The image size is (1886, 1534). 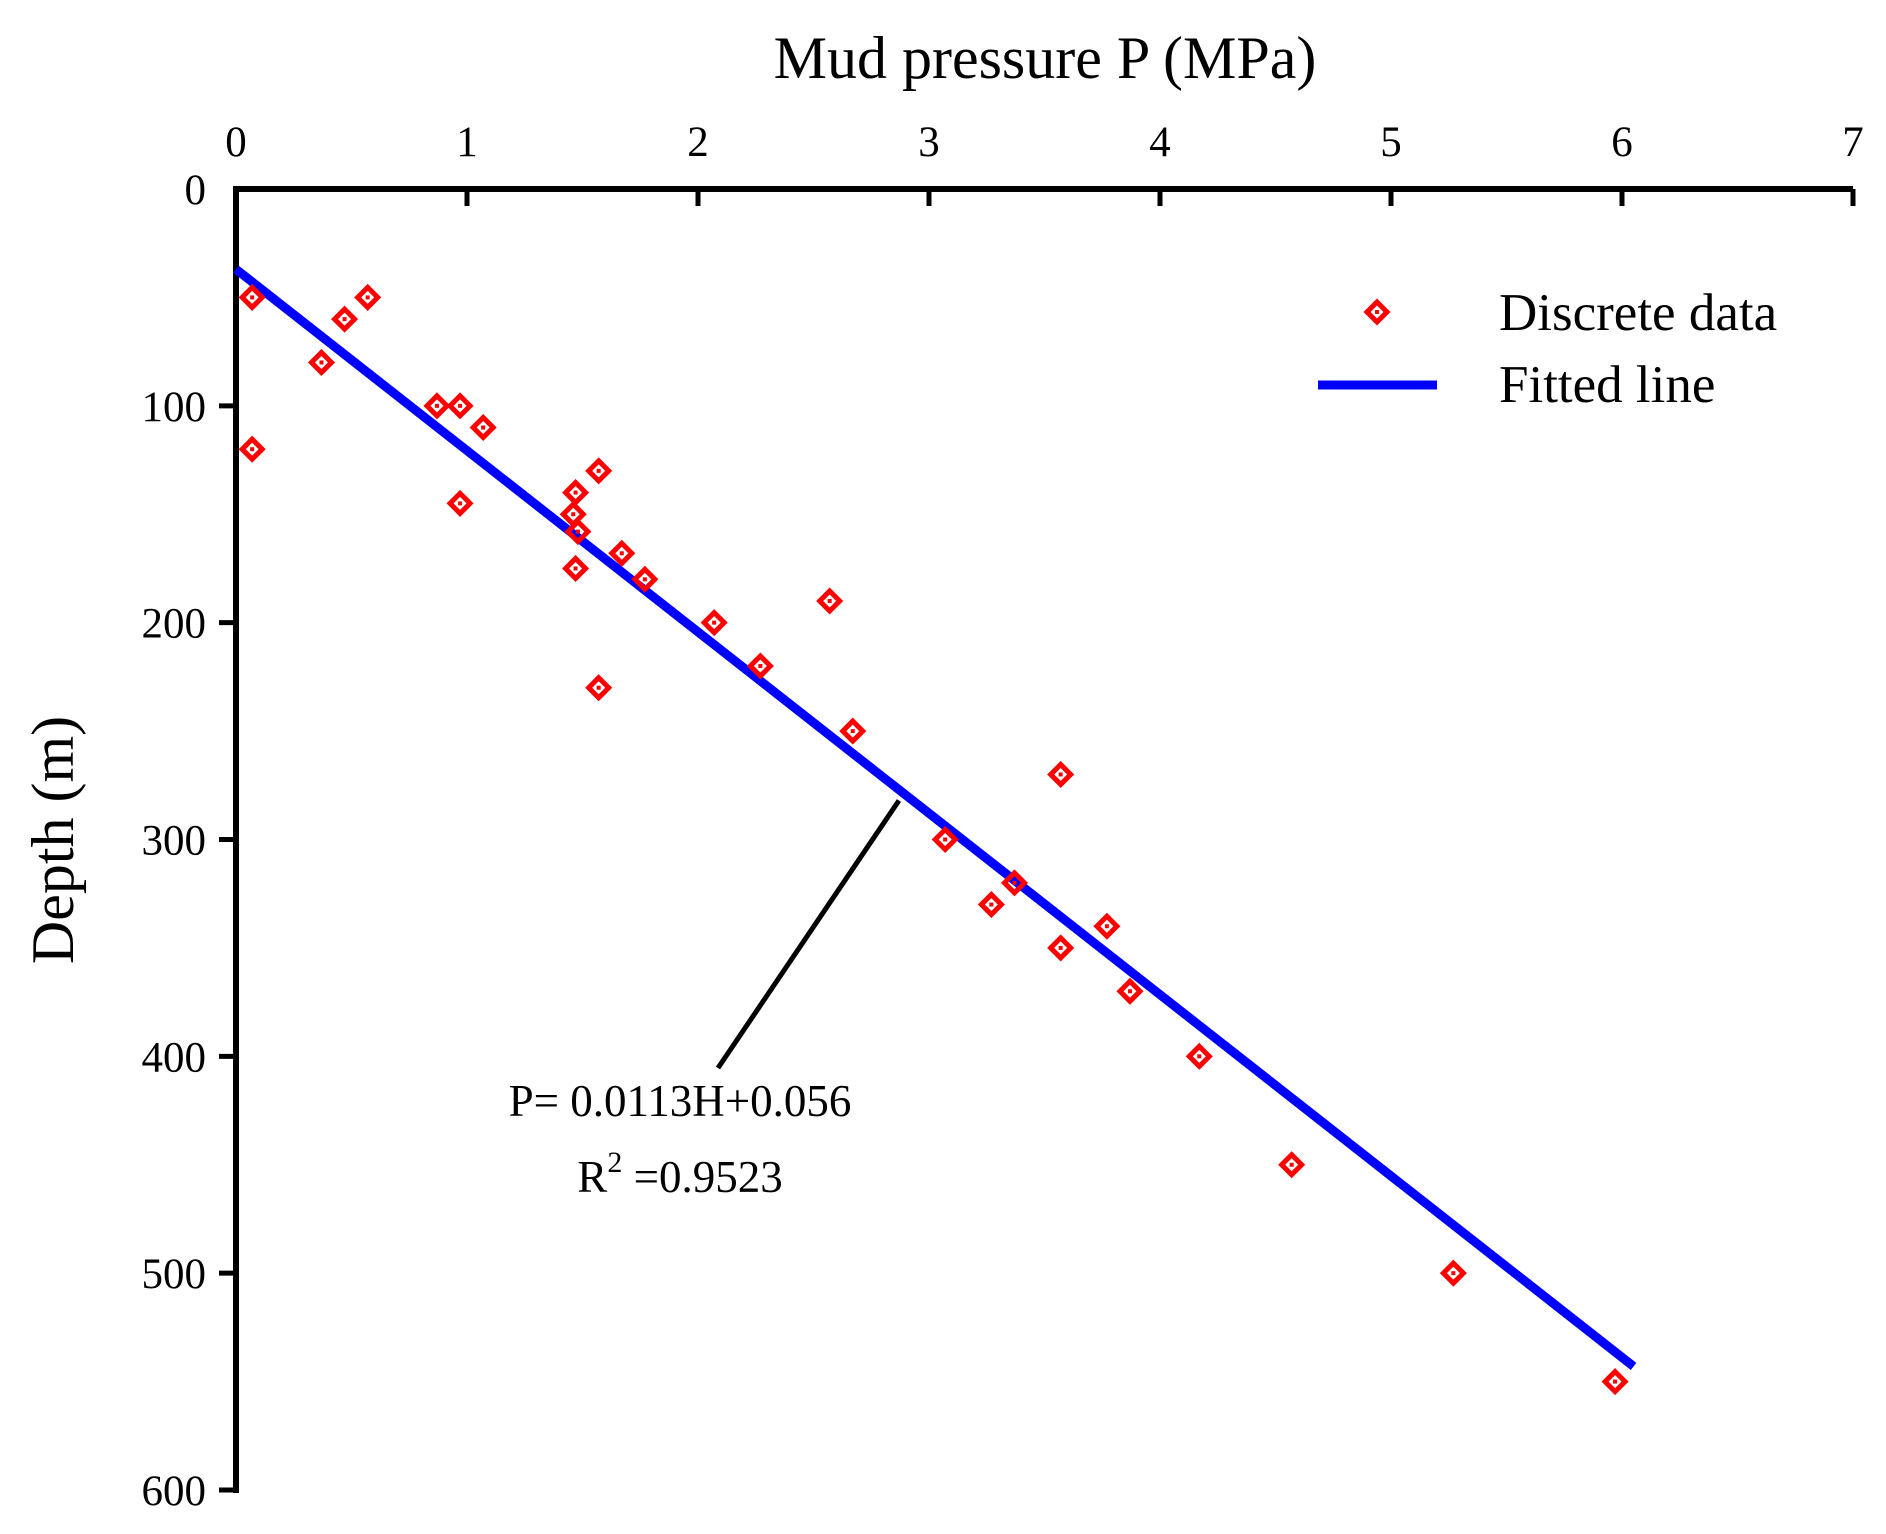 What do you see at coordinates (1160, 142) in the screenshot?
I see `x-tick-label: 4` at bounding box center [1160, 142].